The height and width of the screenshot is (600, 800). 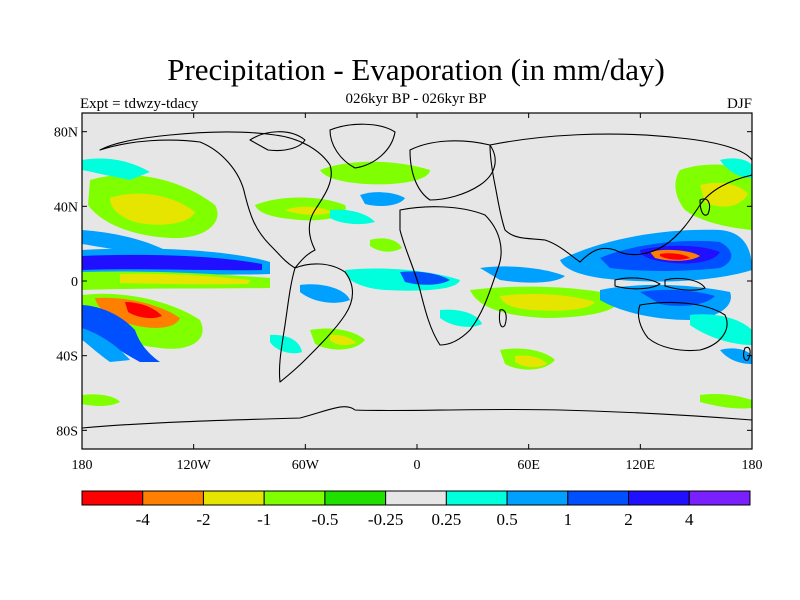 I want to click on colorbar-label: 0.5, so click(x=506, y=519).